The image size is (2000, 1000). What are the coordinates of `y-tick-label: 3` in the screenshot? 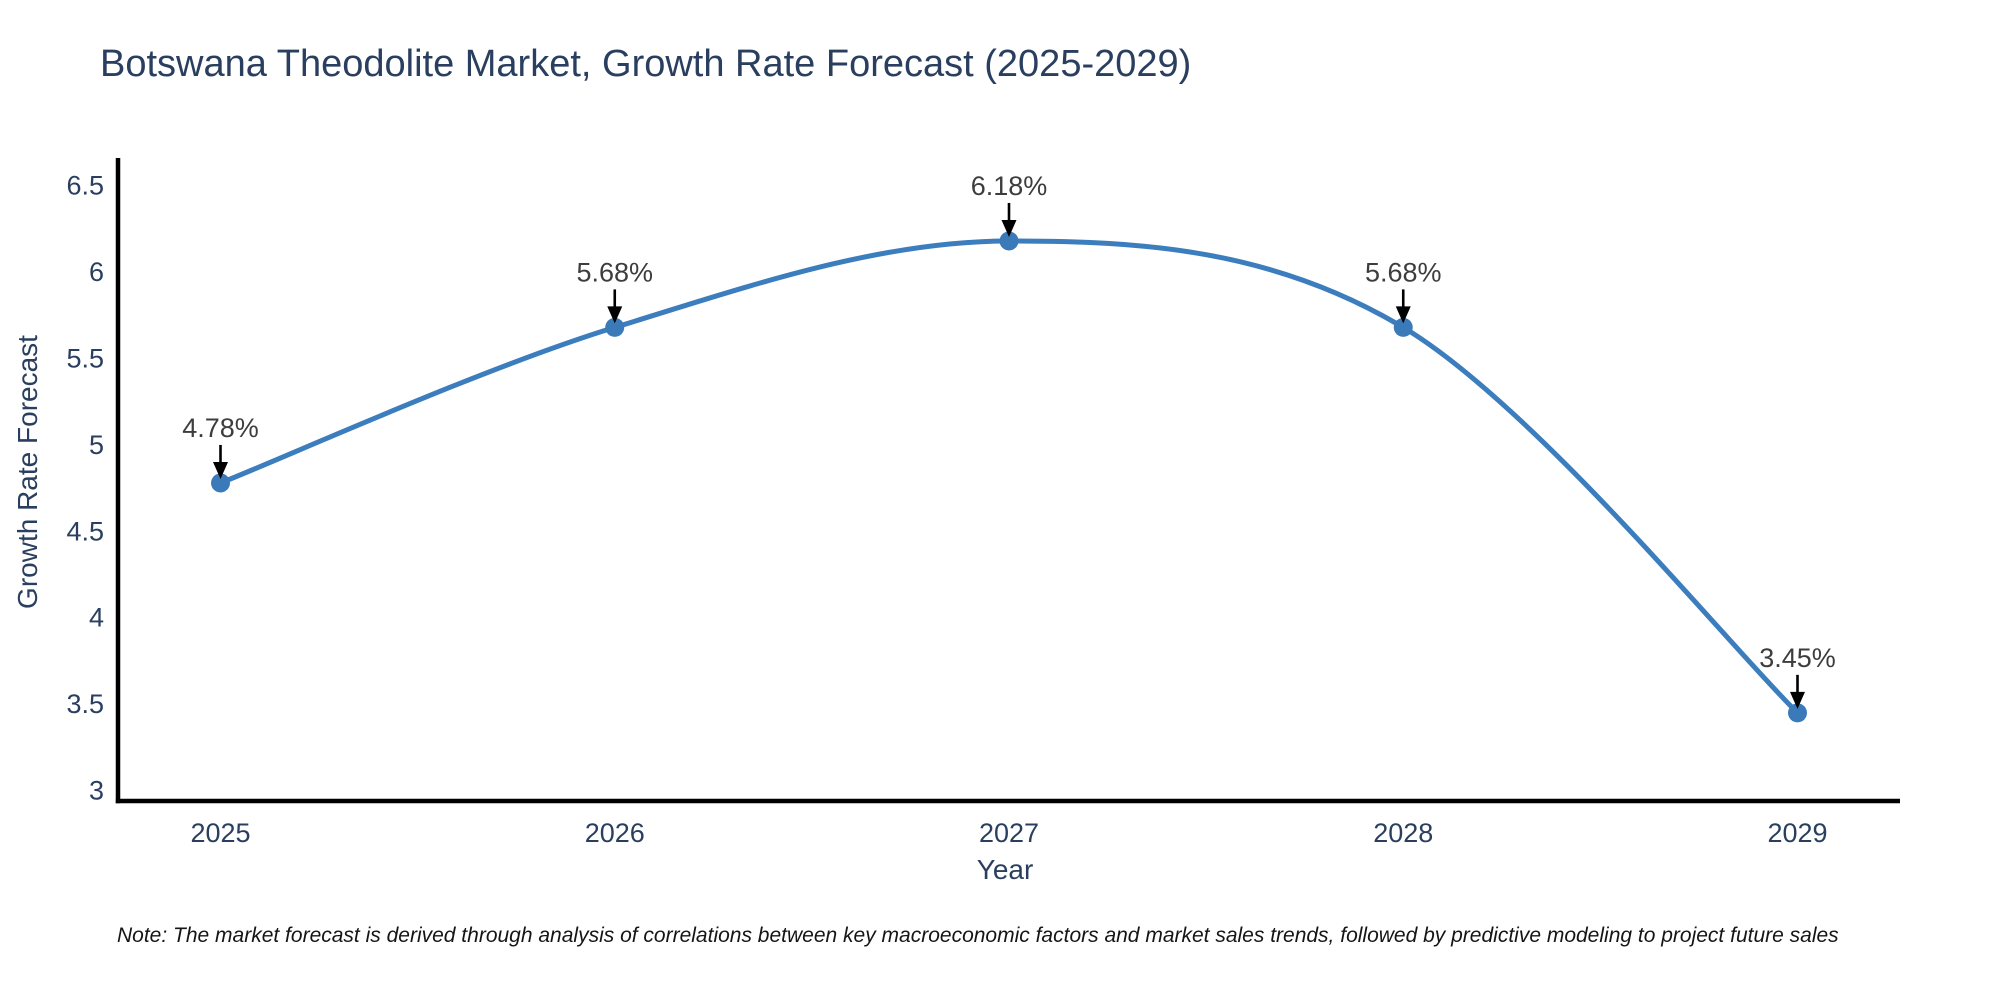 It's located at (96, 791).